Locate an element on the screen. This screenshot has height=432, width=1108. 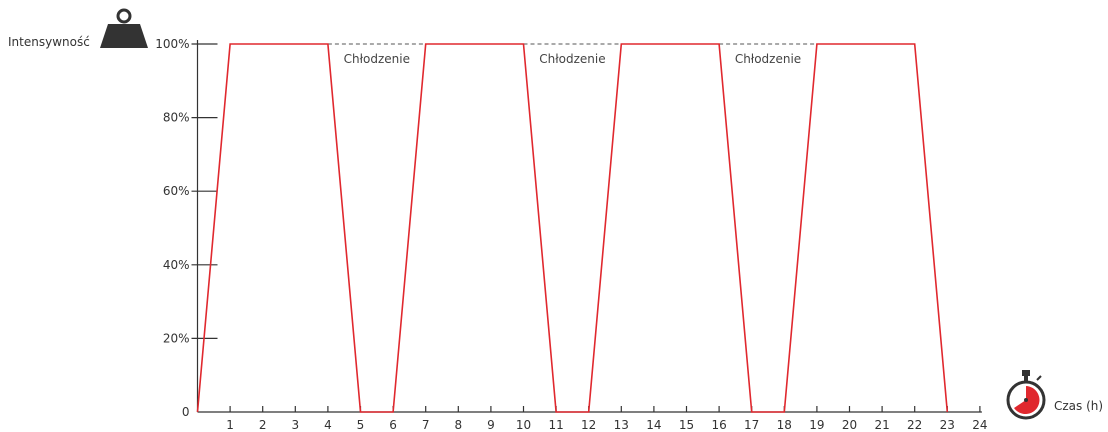
x-tick-label: 5 is located at coordinates (361, 425).